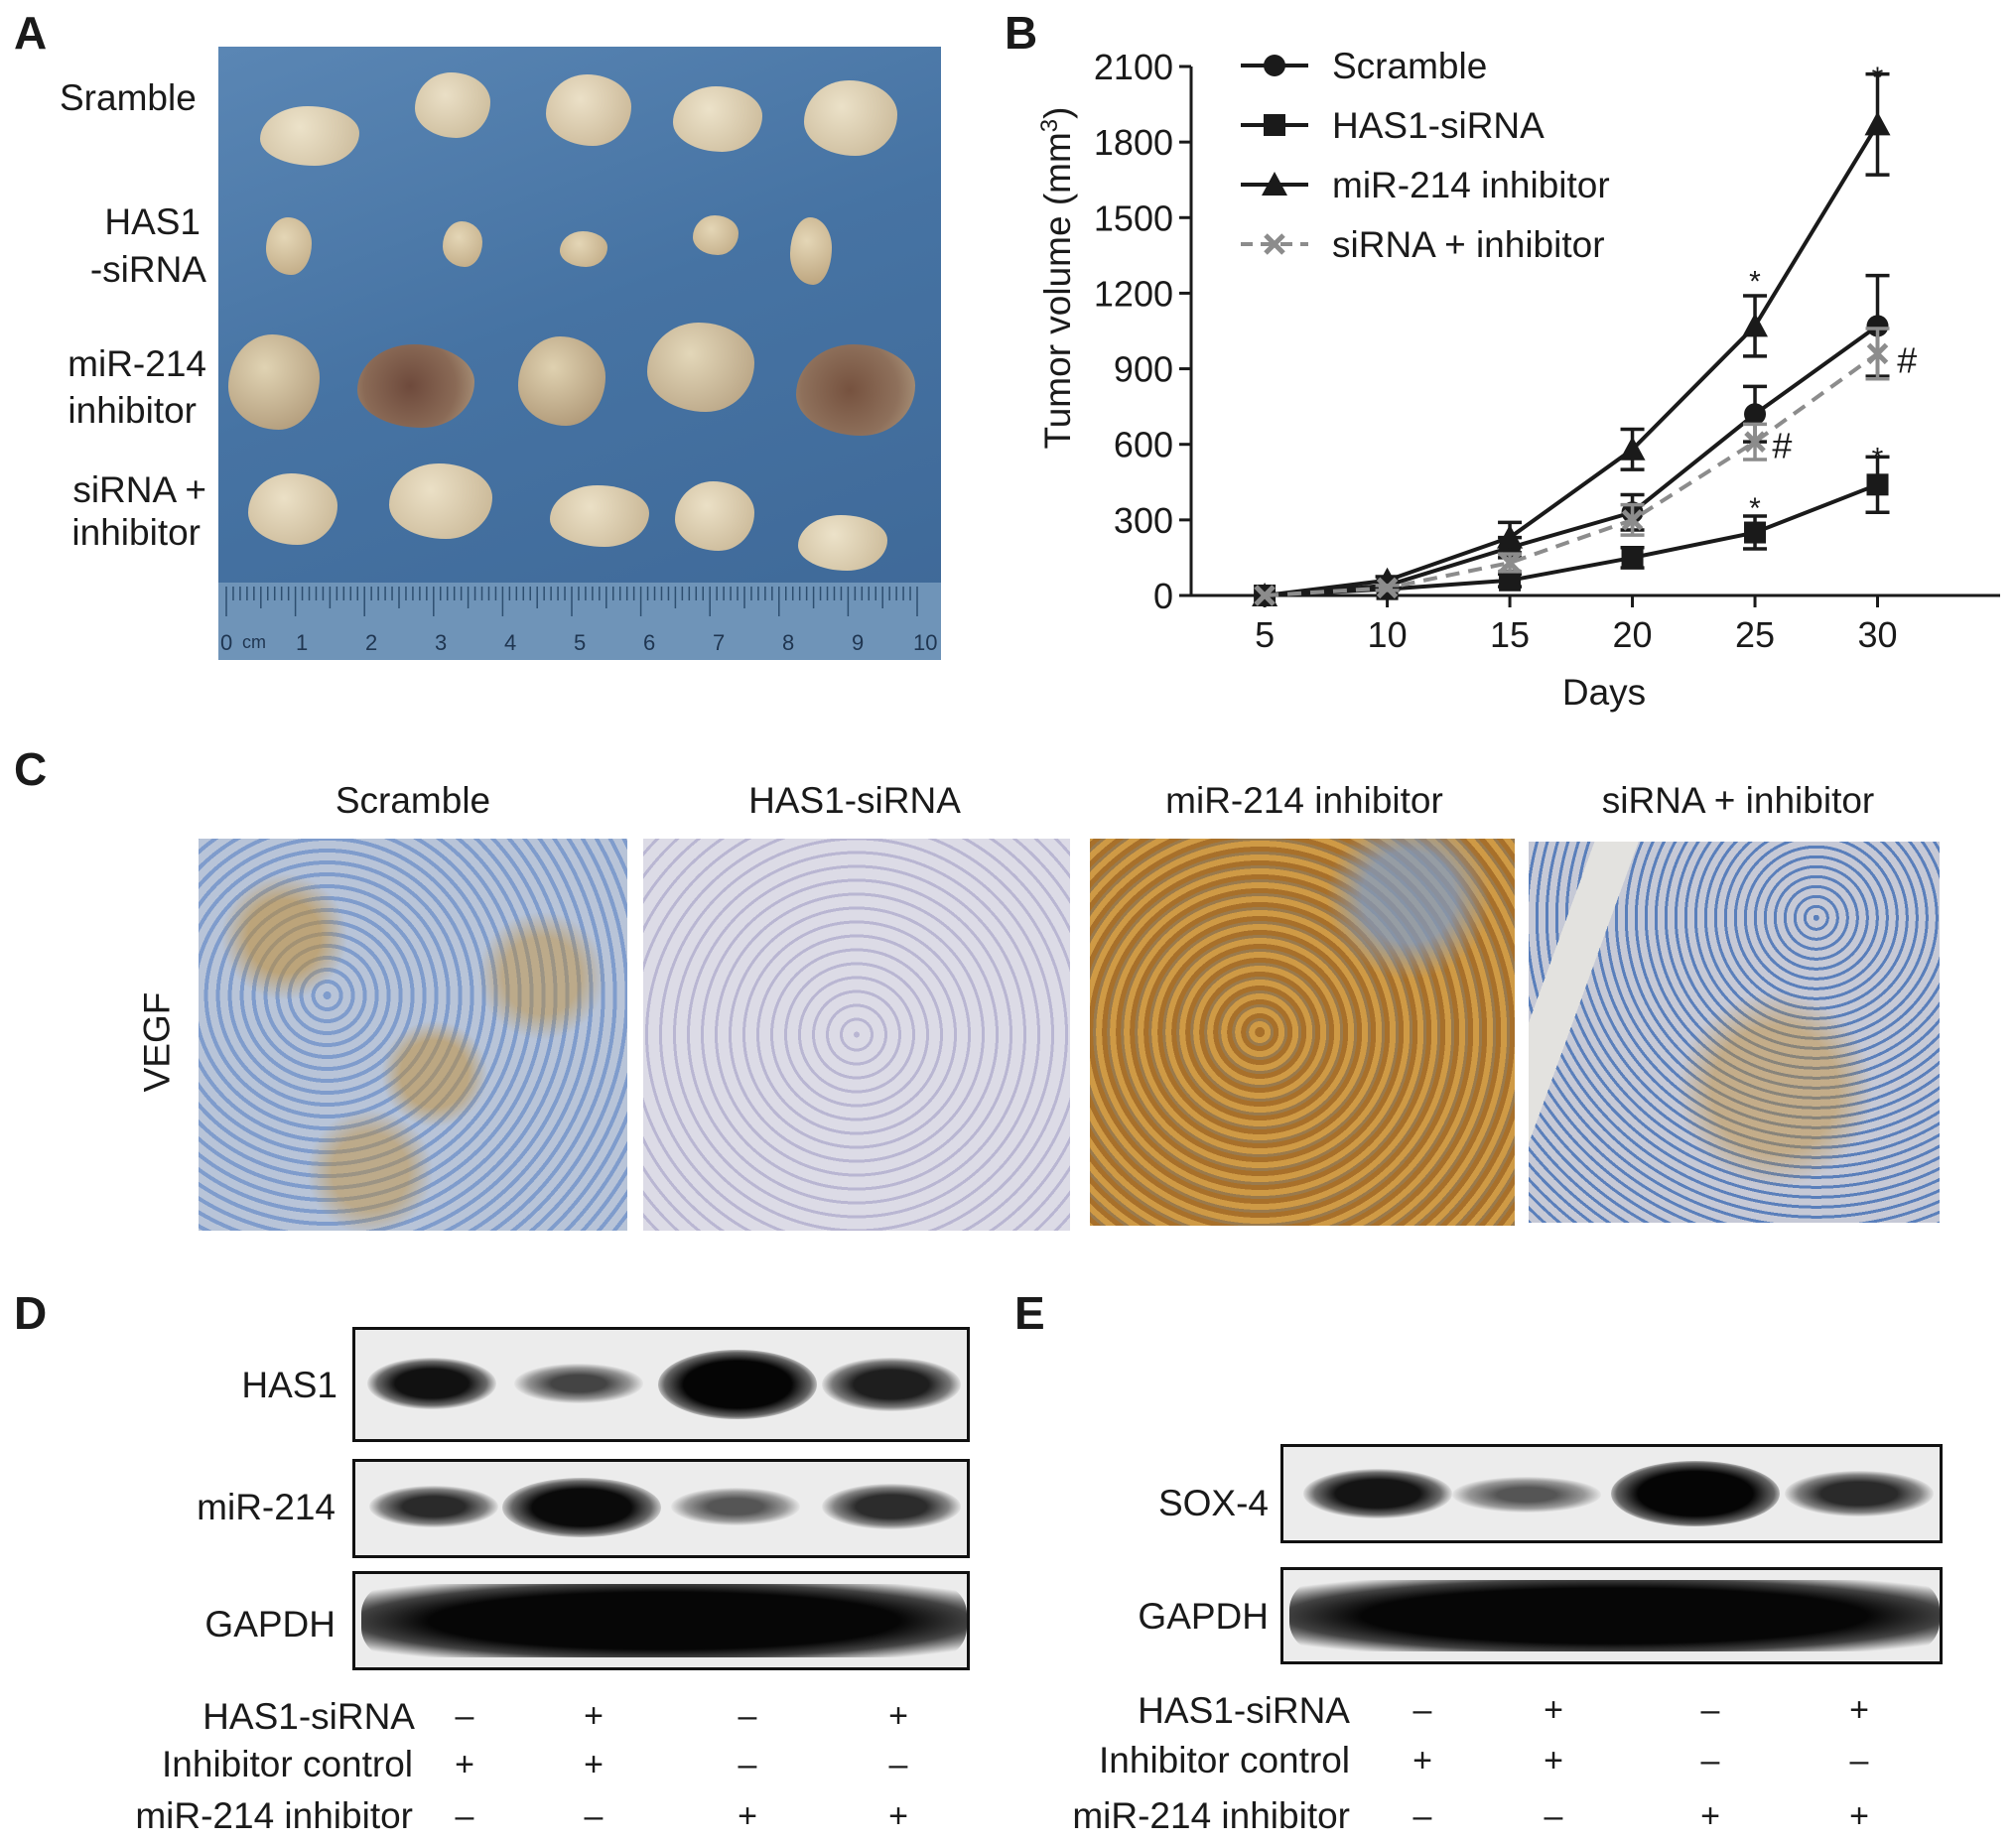 This screenshot has height=1843, width=2016. What do you see at coordinates (1225, 1760) in the screenshot?
I see `condition-label-inhibitor-control-e: Inhibitor control` at bounding box center [1225, 1760].